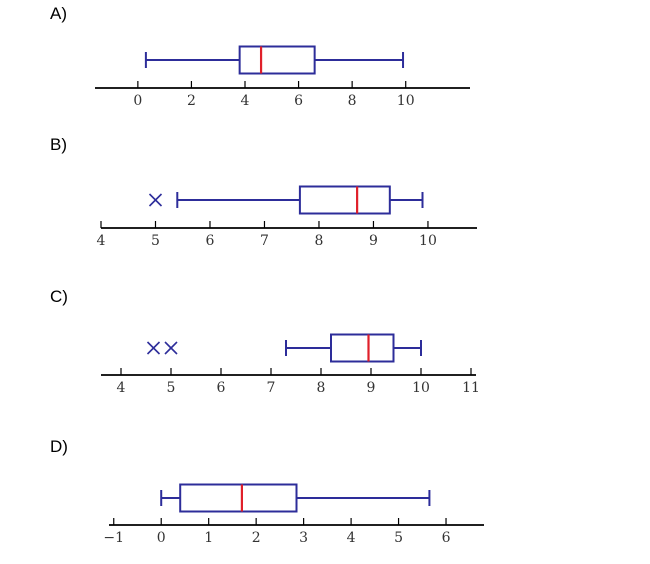 This screenshot has height=564, width=650. Describe the element at coordinates (59, 296) in the screenshot. I see `plot-label-c: C)` at that location.